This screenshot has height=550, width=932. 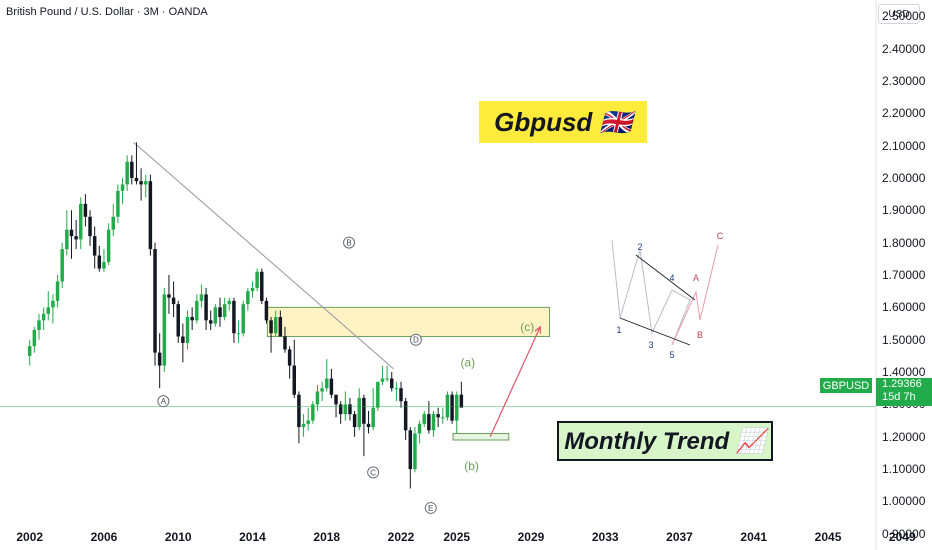 What do you see at coordinates (618, 330) in the screenshot?
I see `schematic-impulse-label: 1` at bounding box center [618, 330].